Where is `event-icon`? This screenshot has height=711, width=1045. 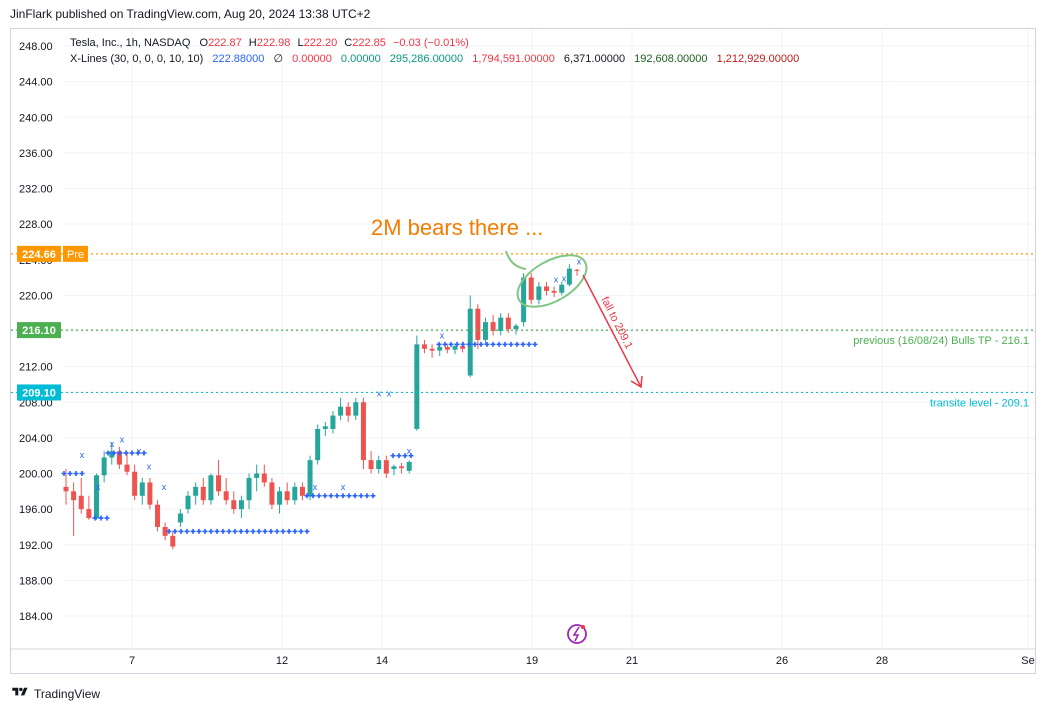
event-icon is located at coordinates (577, 634).